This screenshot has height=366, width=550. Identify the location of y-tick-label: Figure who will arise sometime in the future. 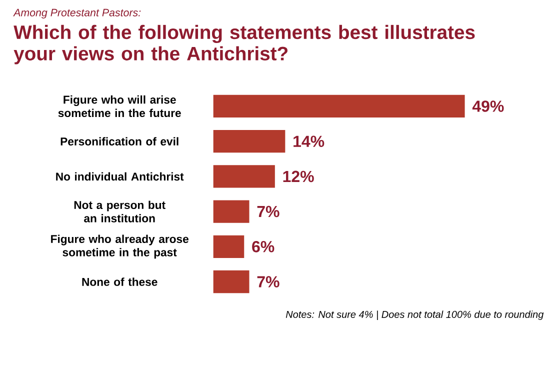
(119, 106).